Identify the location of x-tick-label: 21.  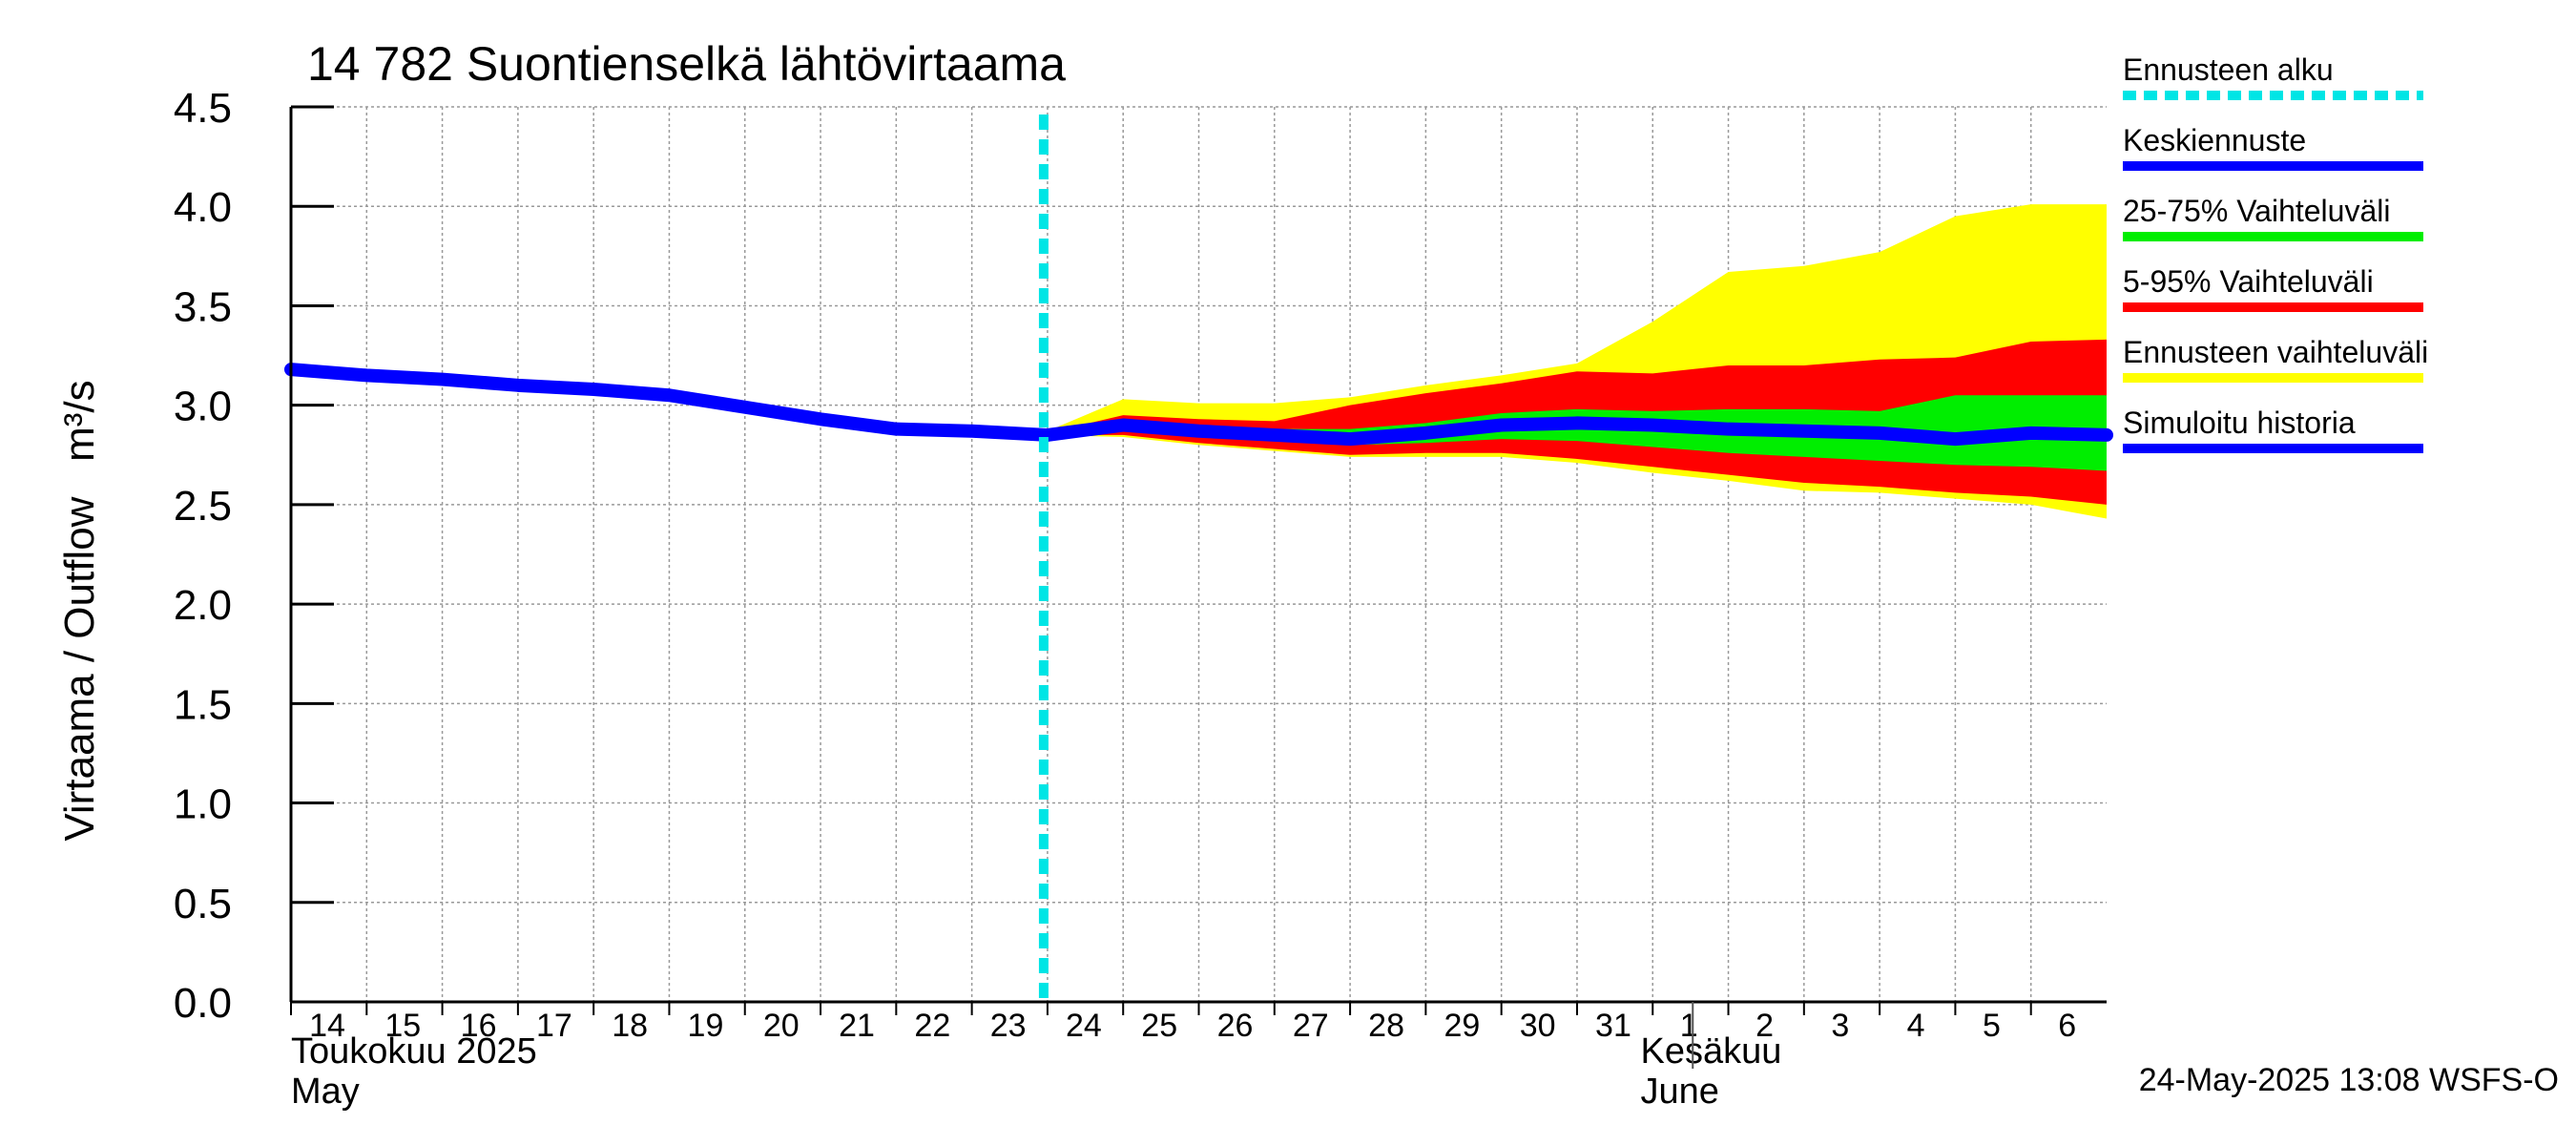
(857, 1026).